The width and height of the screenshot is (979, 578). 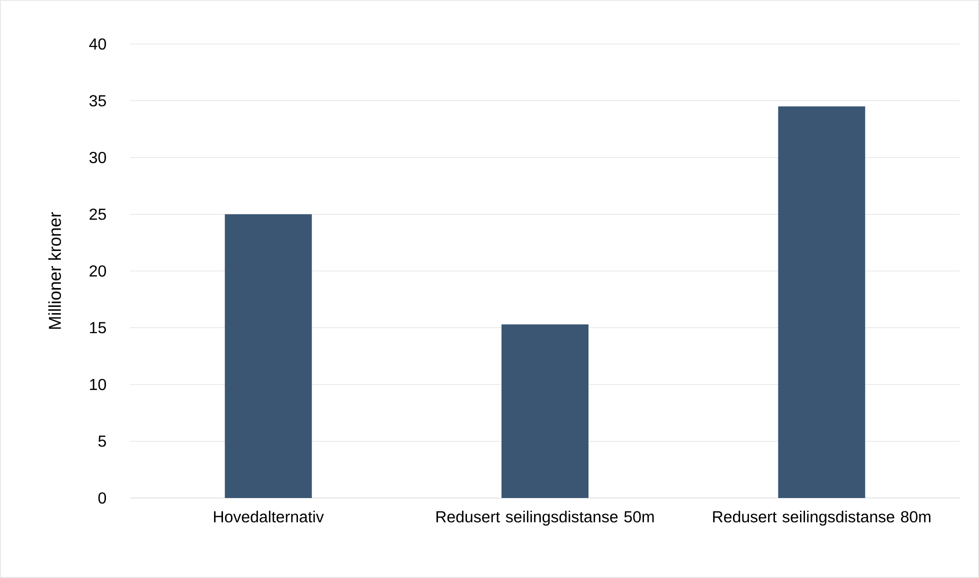 I want to click on y-tick-label: 15, so click(x=98, y=328).